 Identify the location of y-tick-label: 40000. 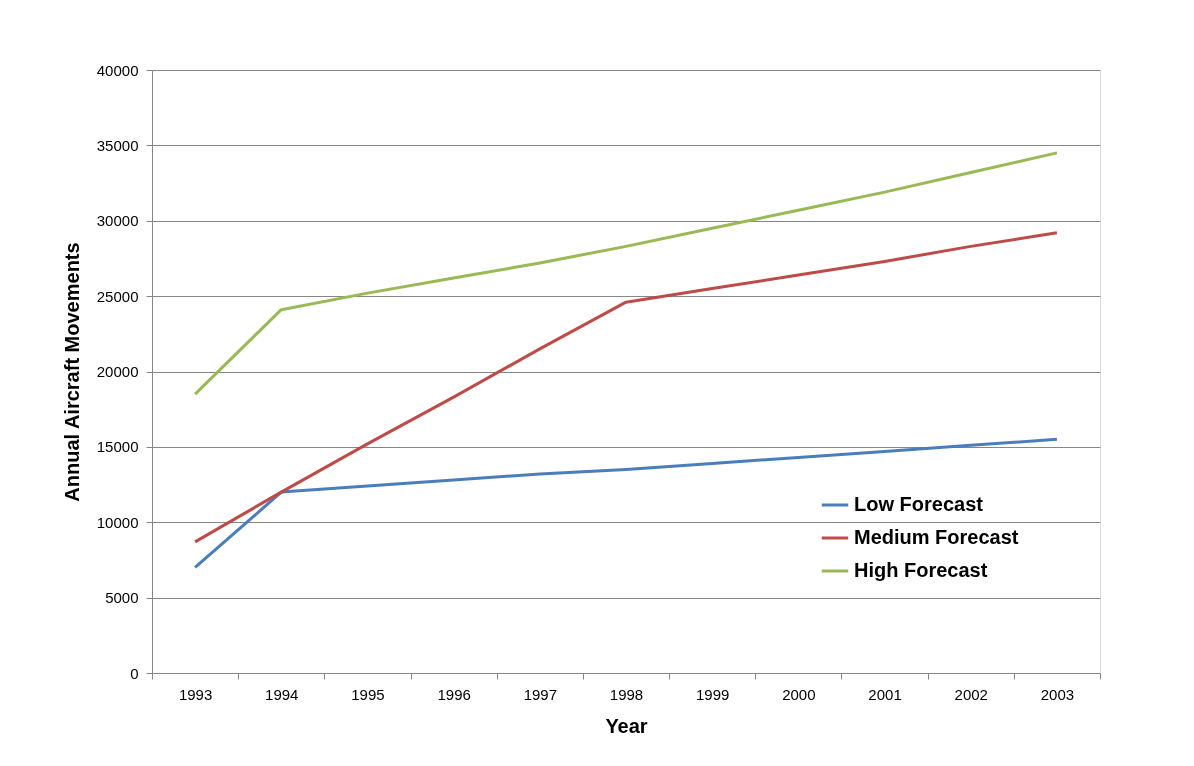
(117, 70).